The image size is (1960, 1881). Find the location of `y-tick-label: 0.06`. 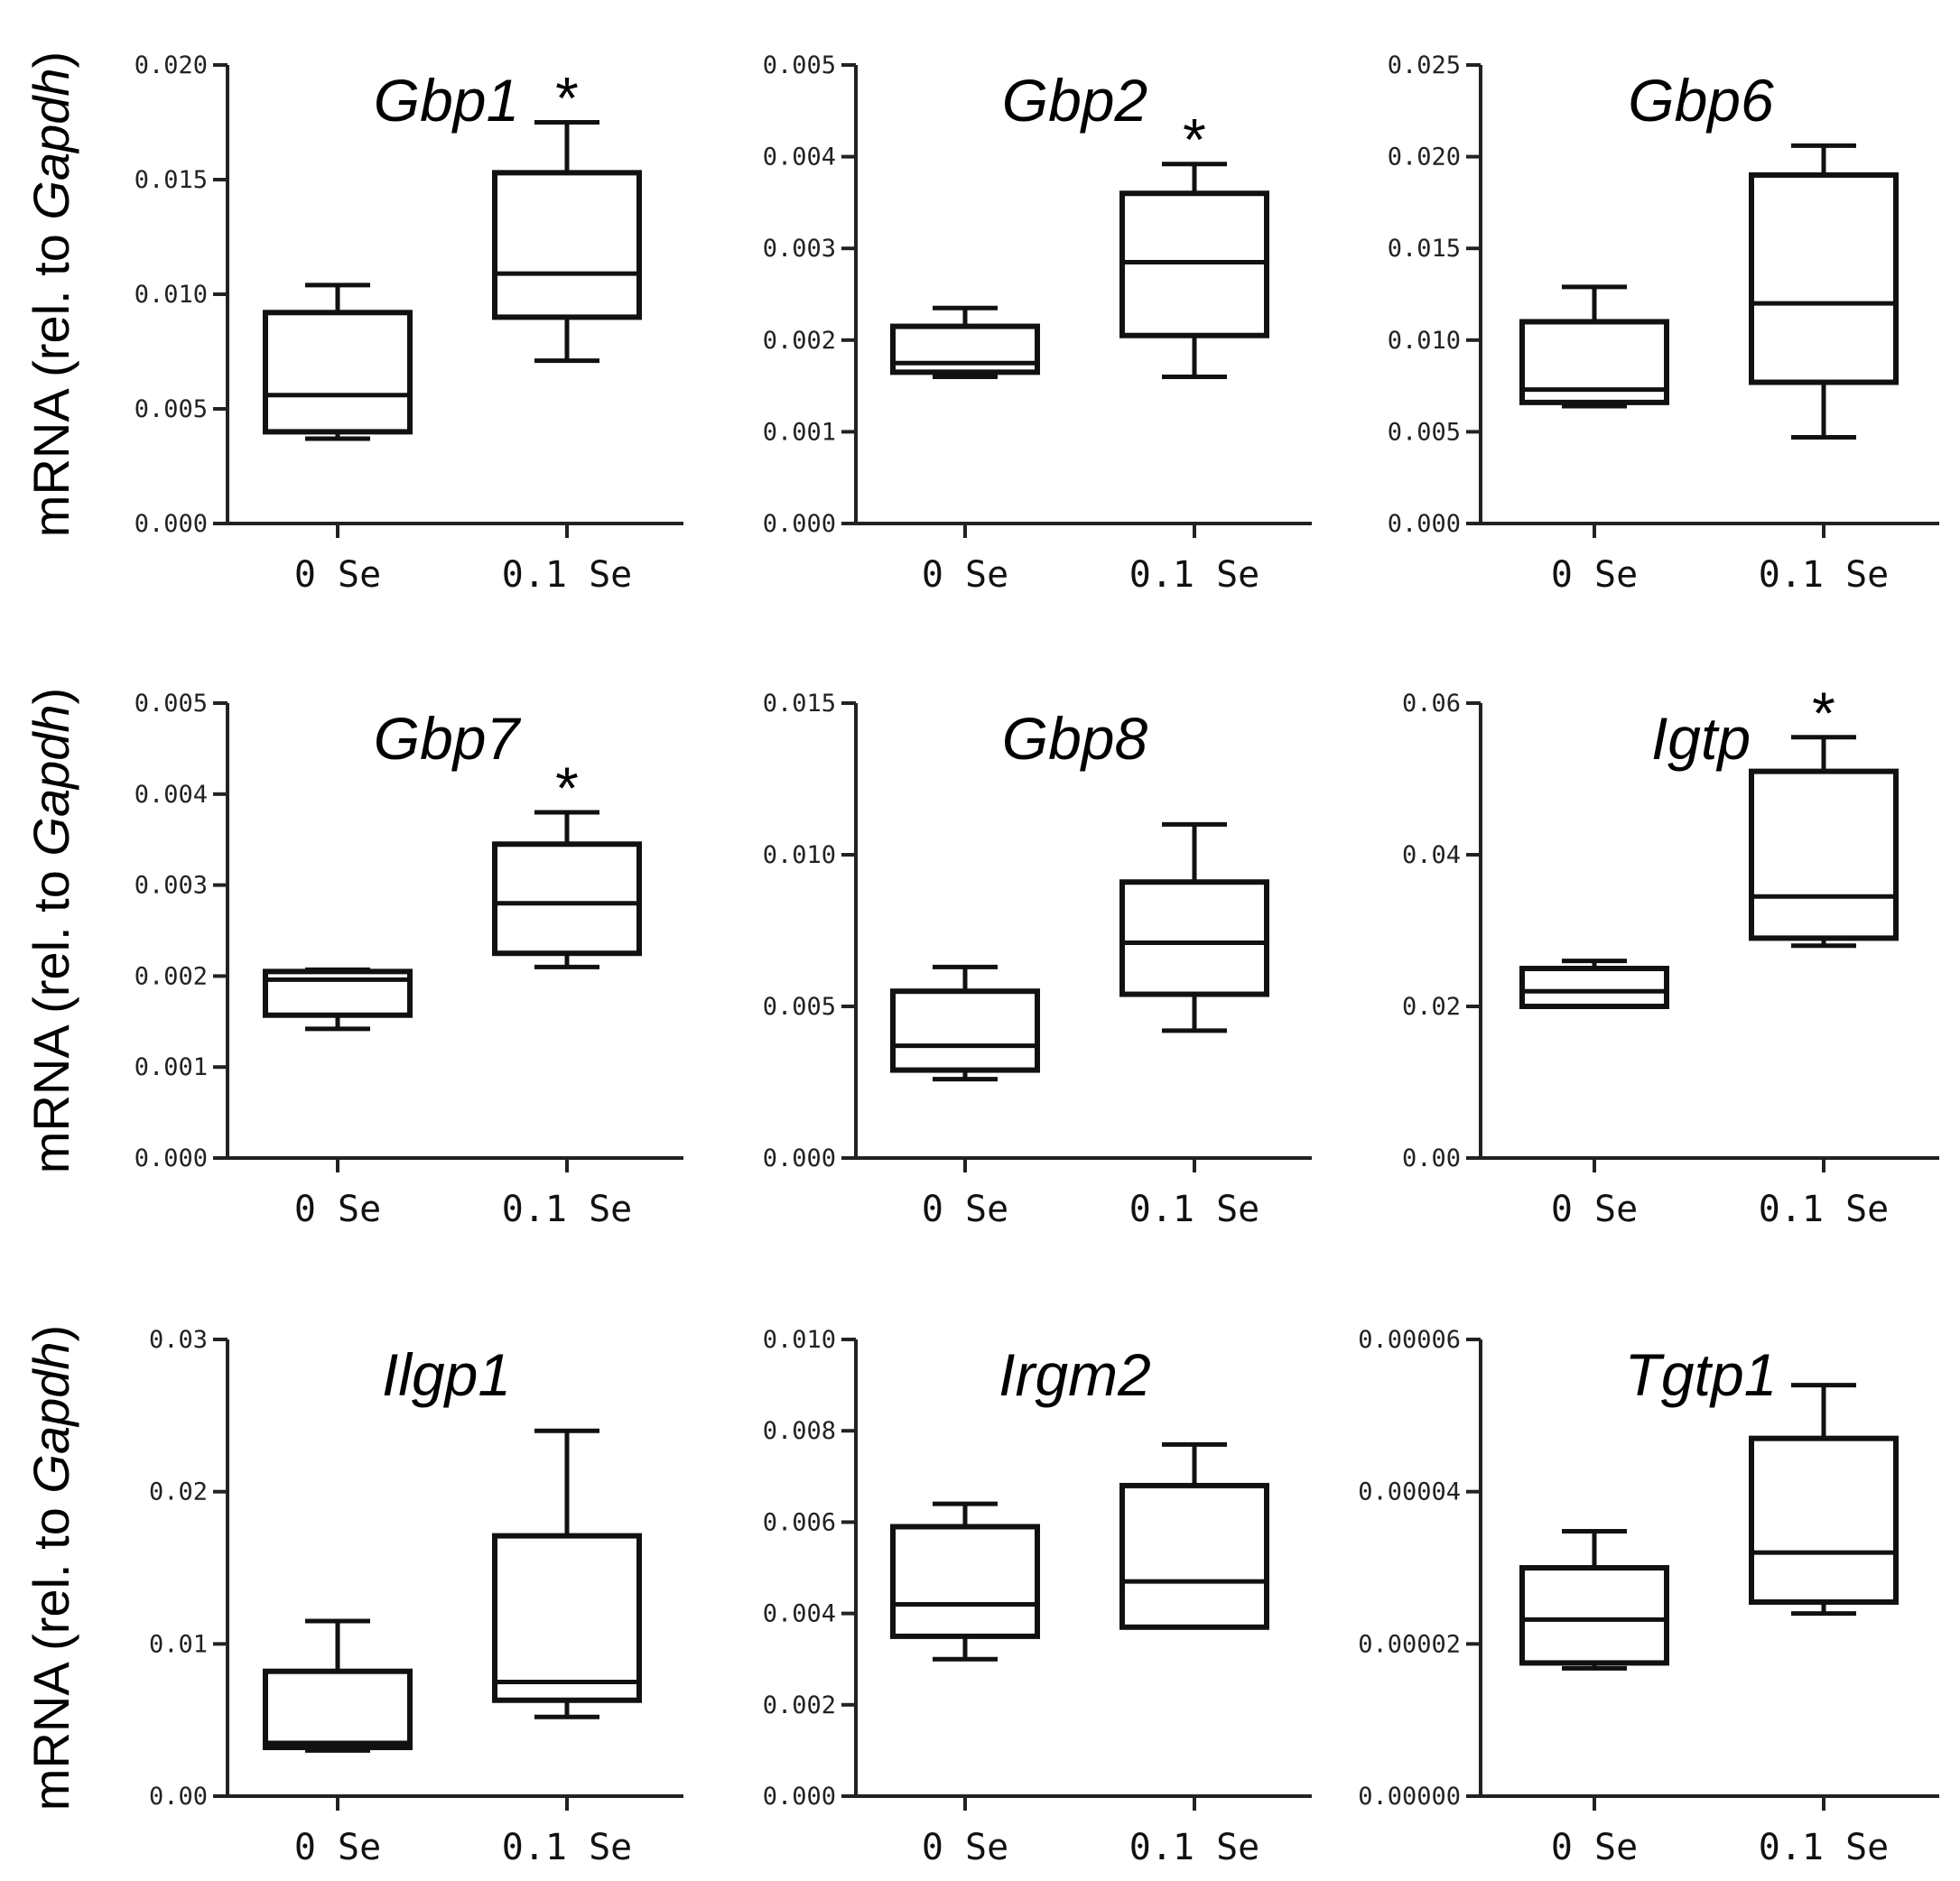

y-tick-label: 0.06 is located at coordinates (1431, 704).